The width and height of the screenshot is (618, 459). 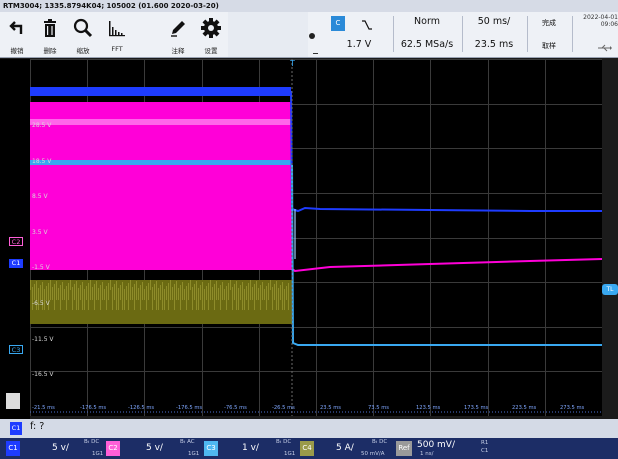 I want to click on delete-button: 删除, so click(x=50, y=34).